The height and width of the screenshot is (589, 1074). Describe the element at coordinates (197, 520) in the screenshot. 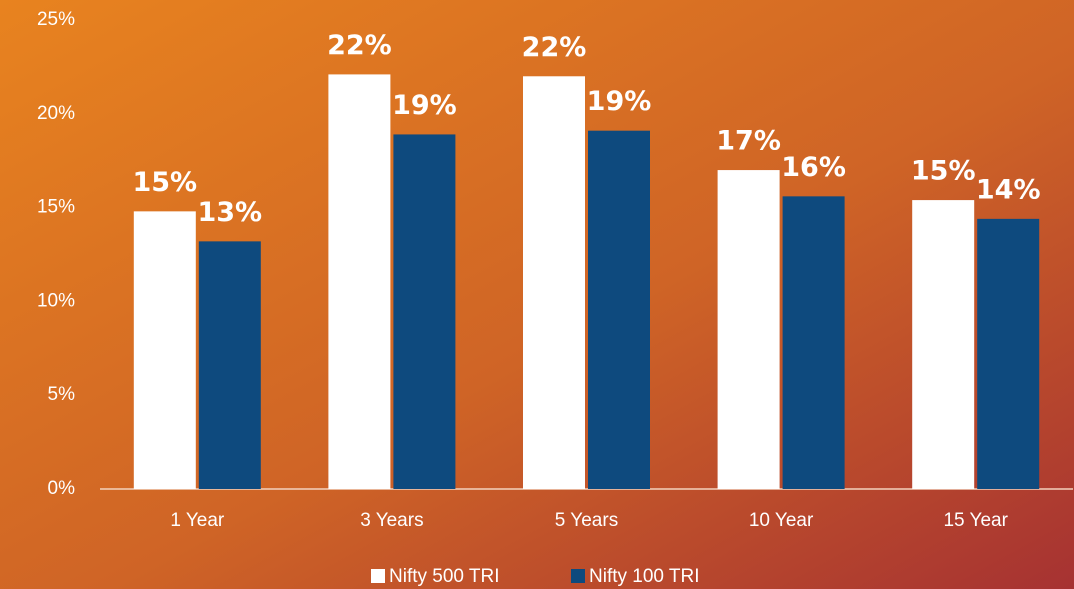

I see `x-tick-label: 1 Year` at that location.